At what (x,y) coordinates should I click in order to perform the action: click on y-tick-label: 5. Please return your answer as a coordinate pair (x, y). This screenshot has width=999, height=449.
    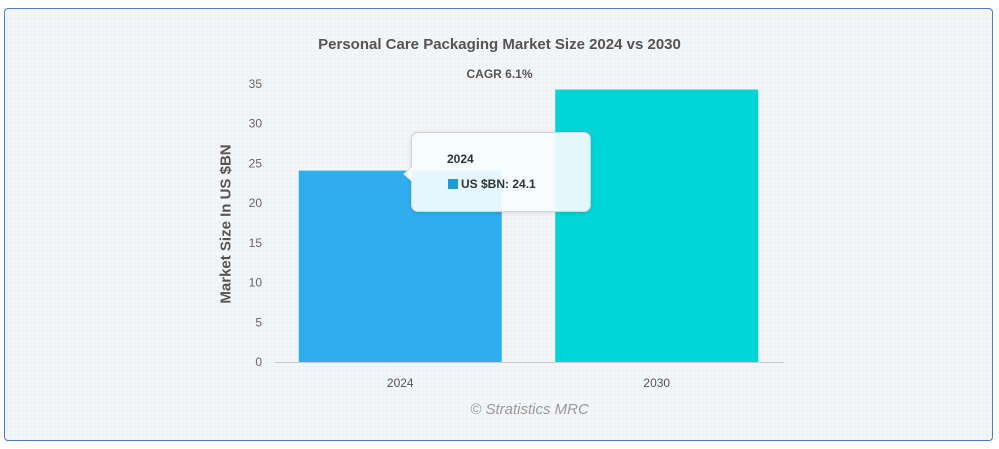
    Looking at the image, I should click on (258, 322).